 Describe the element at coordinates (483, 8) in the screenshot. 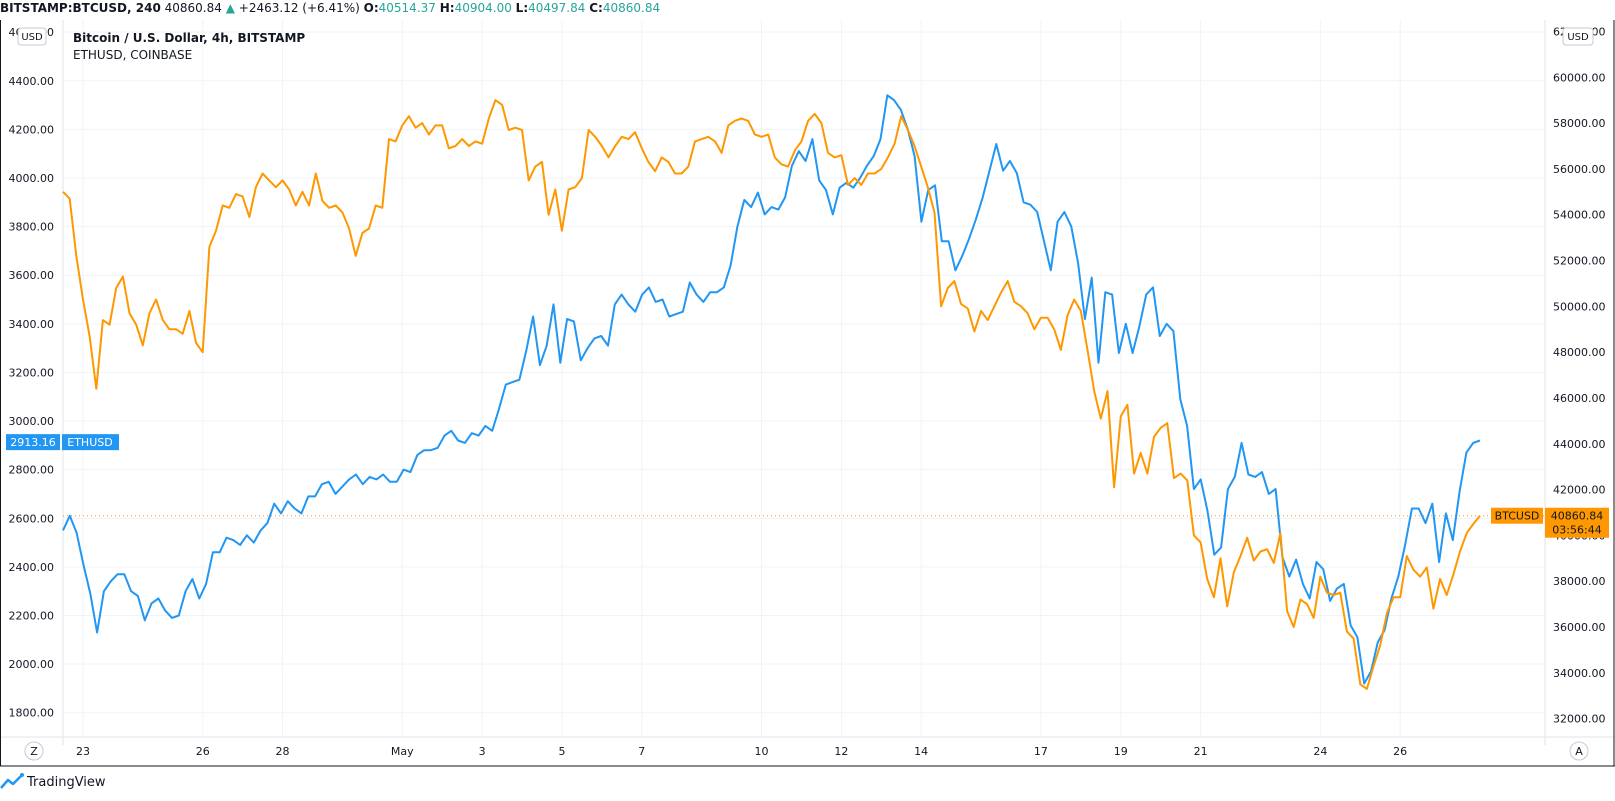

I see `high-value: 40904.00` at that location.